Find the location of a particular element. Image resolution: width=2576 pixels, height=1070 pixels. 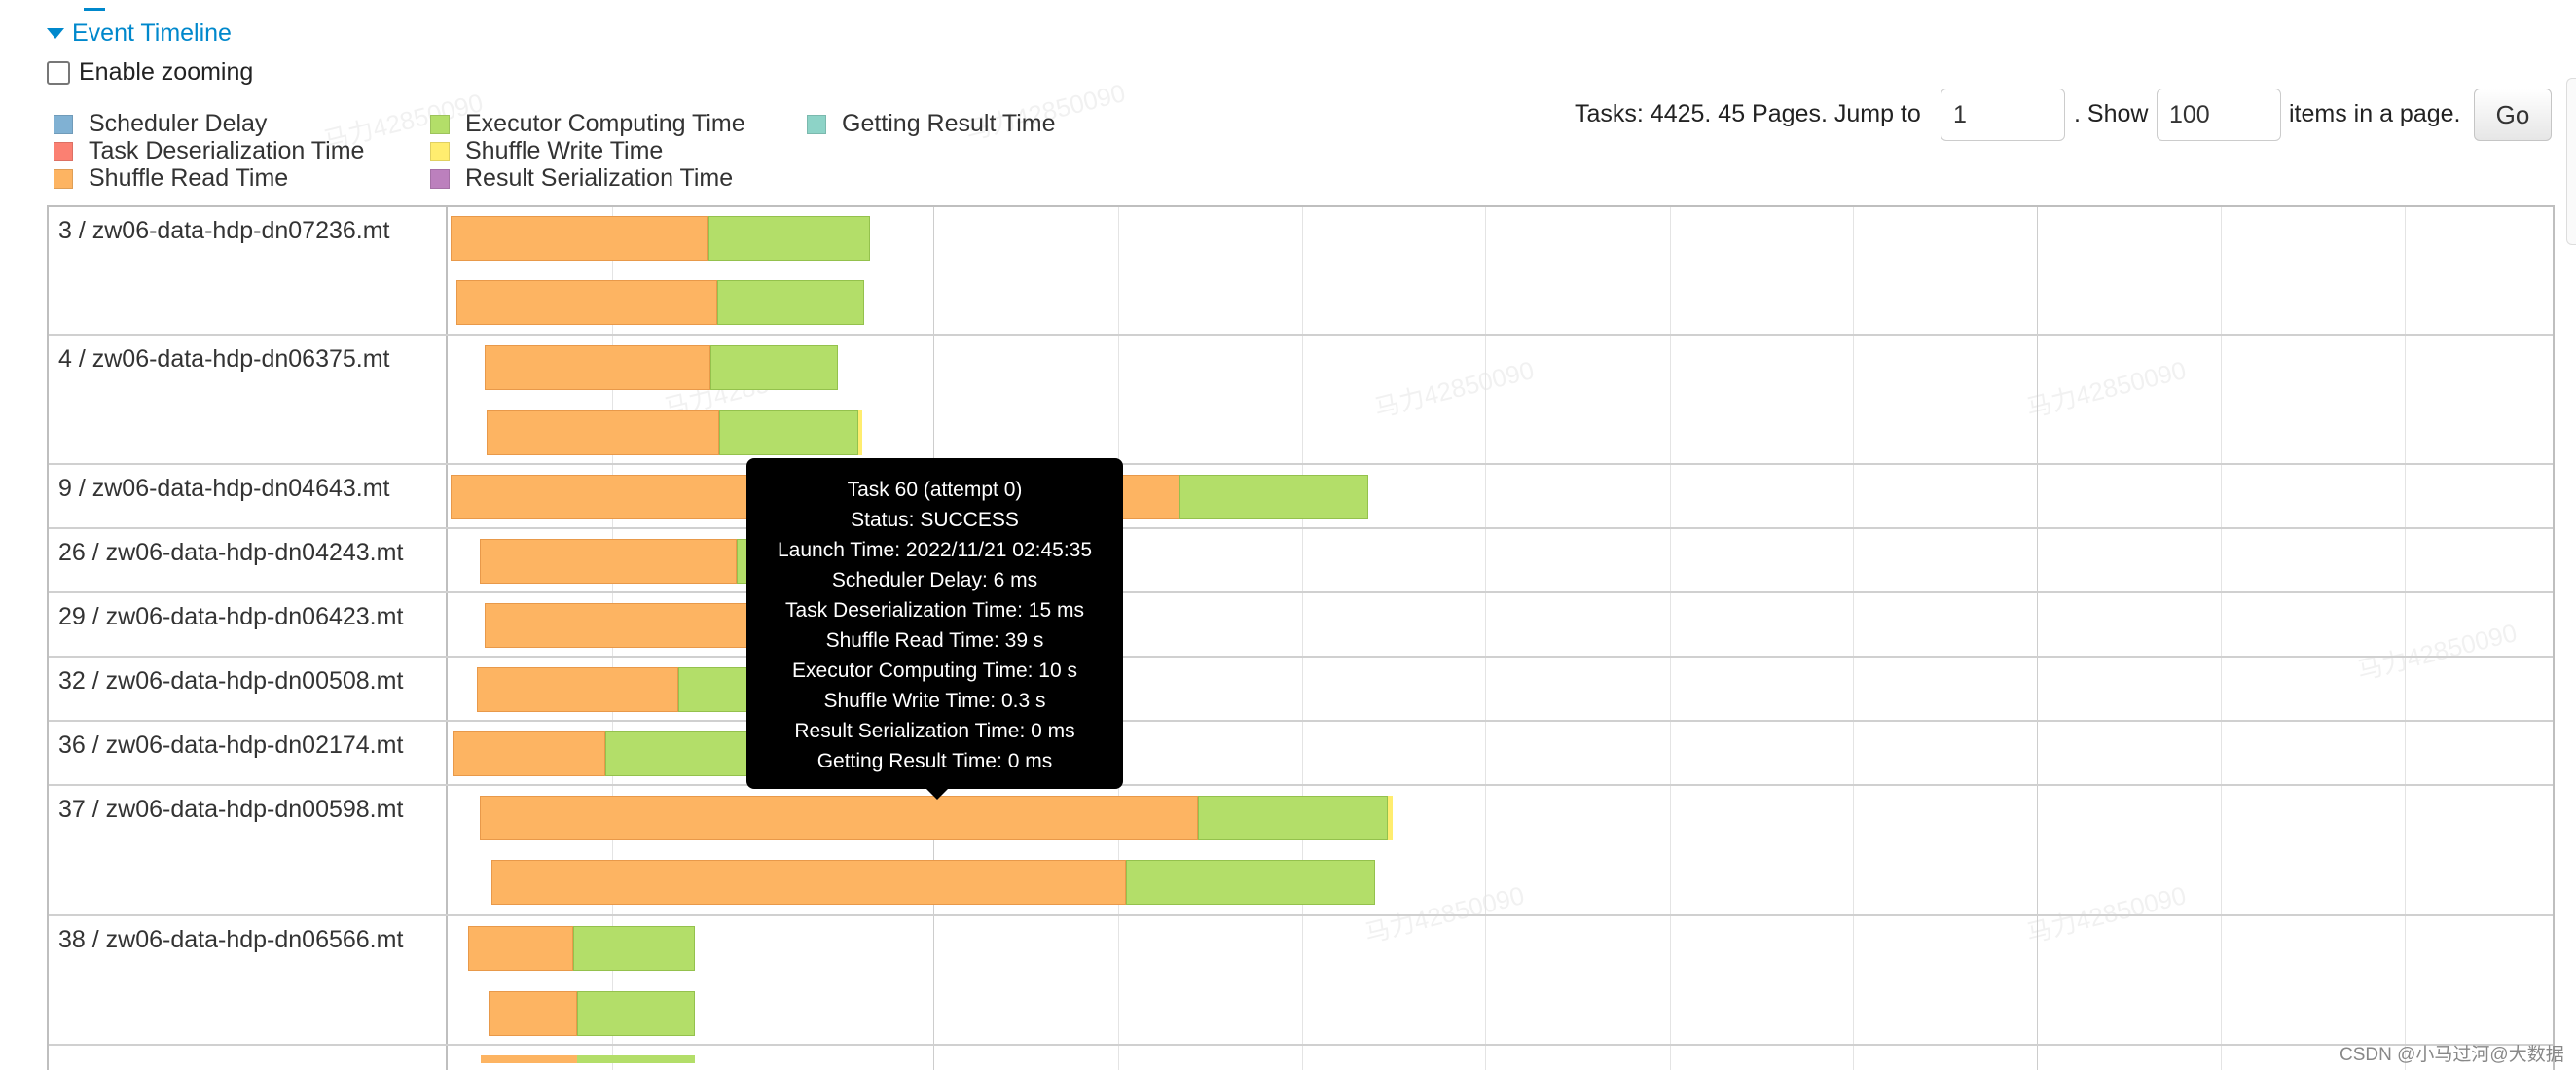

show-text: . Show is located at coordinates (2111, 113).